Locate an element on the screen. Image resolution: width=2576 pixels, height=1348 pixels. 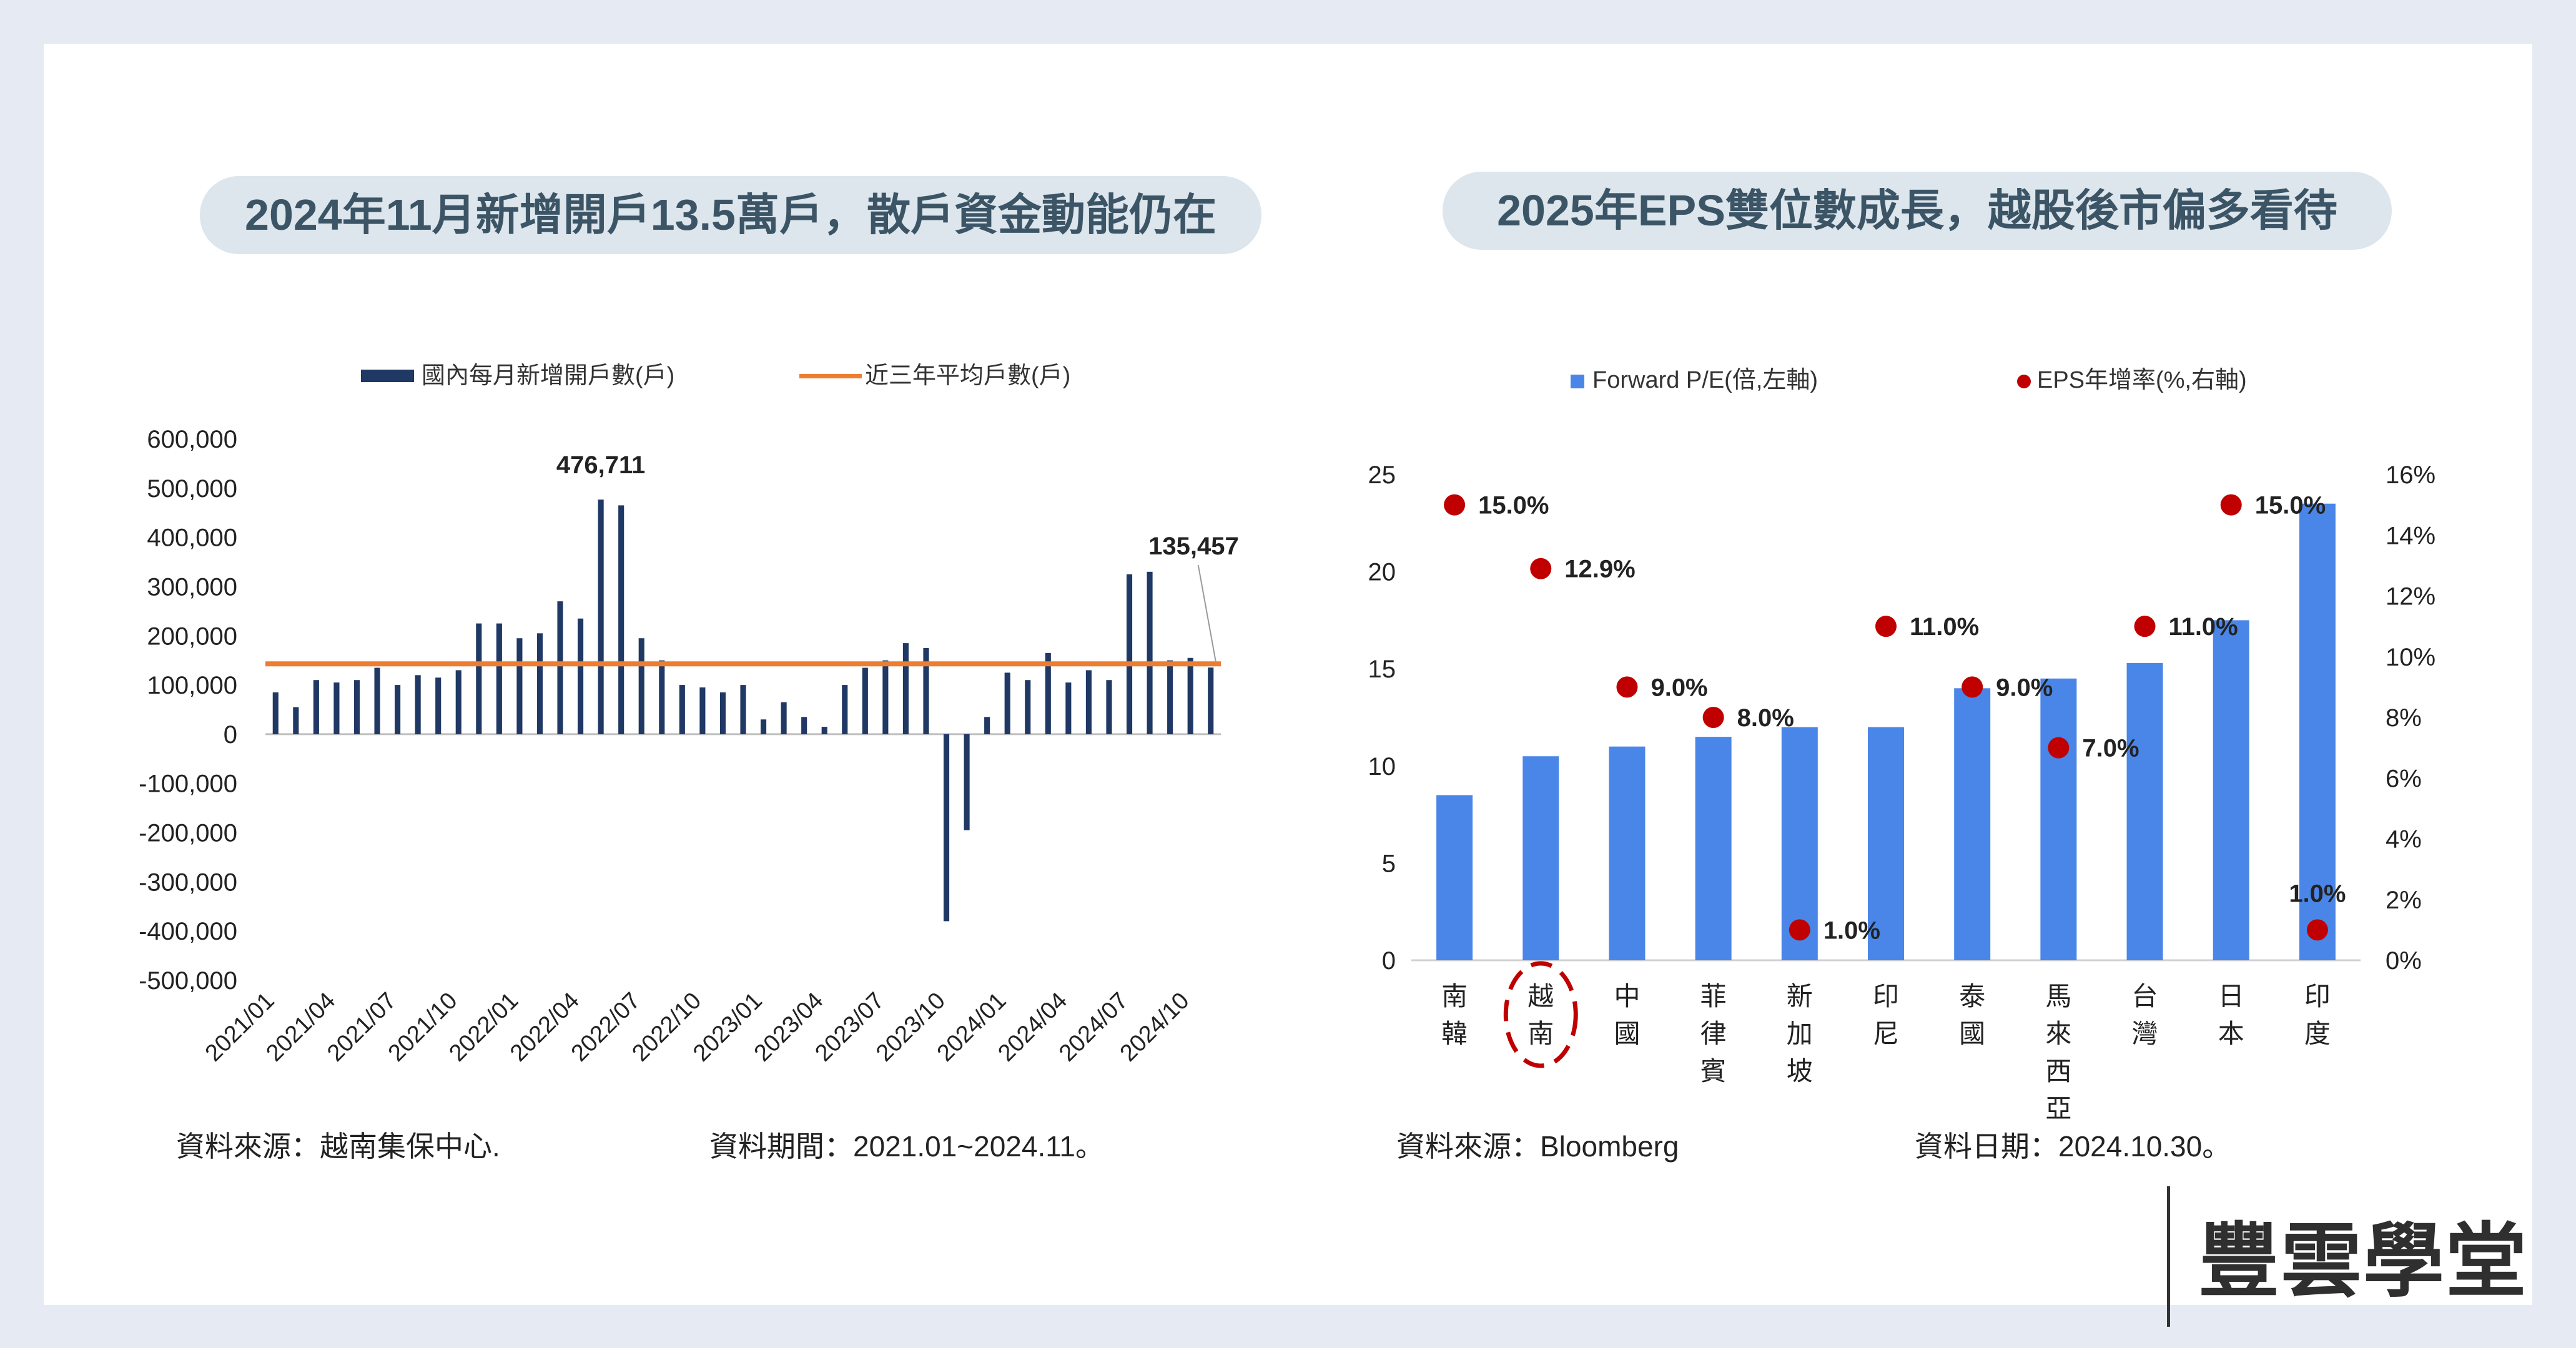
bar-2021/09 is located at coordinates (439, 705).